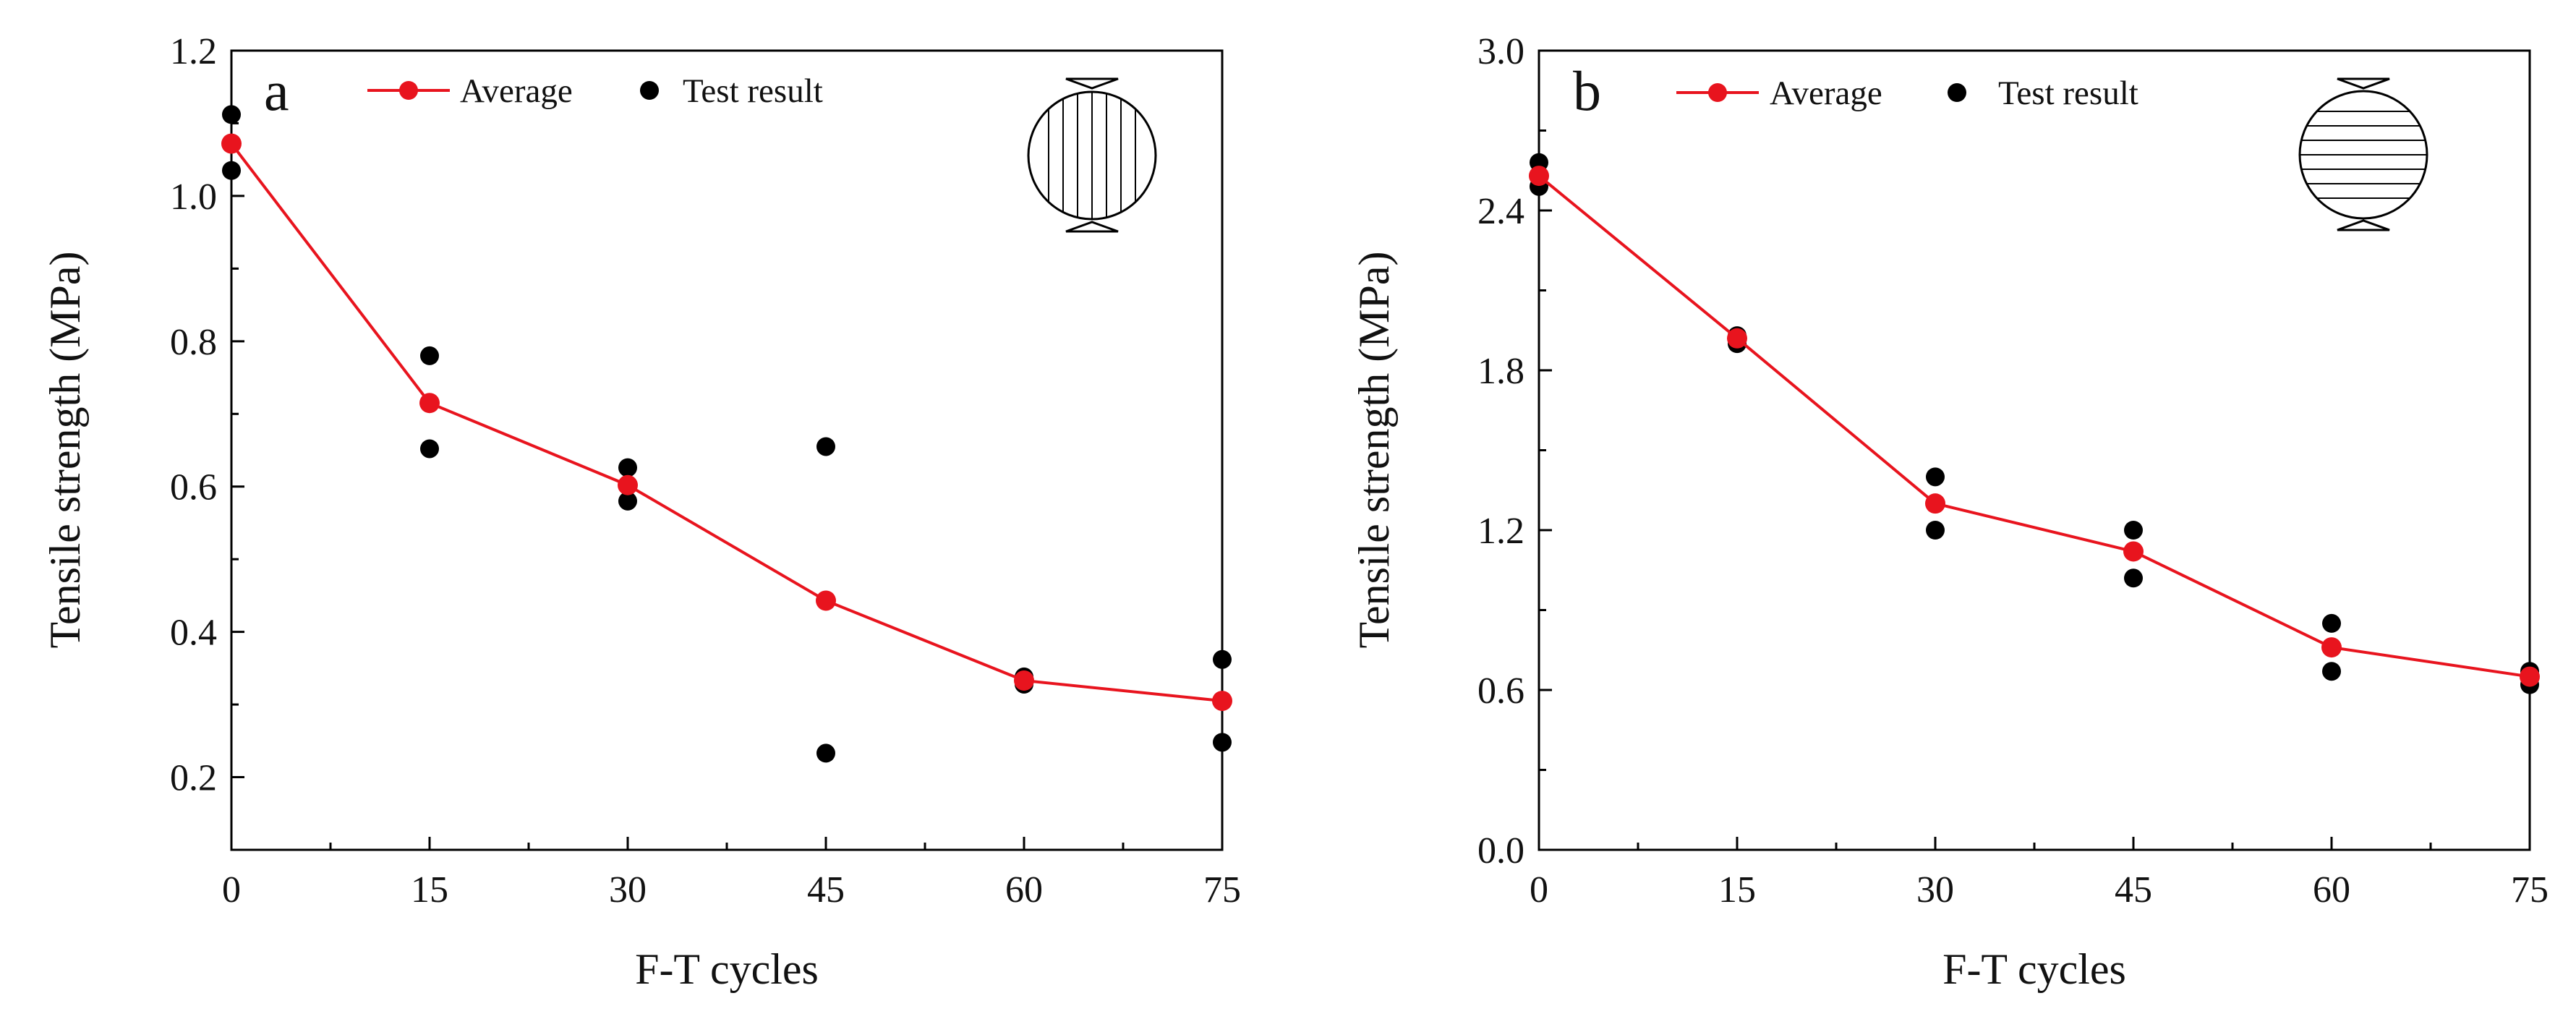 The image size is (2576, 1014). I want to click on x-tick-labels-a: 0 15 30 45 60 75, so click(731, 890).